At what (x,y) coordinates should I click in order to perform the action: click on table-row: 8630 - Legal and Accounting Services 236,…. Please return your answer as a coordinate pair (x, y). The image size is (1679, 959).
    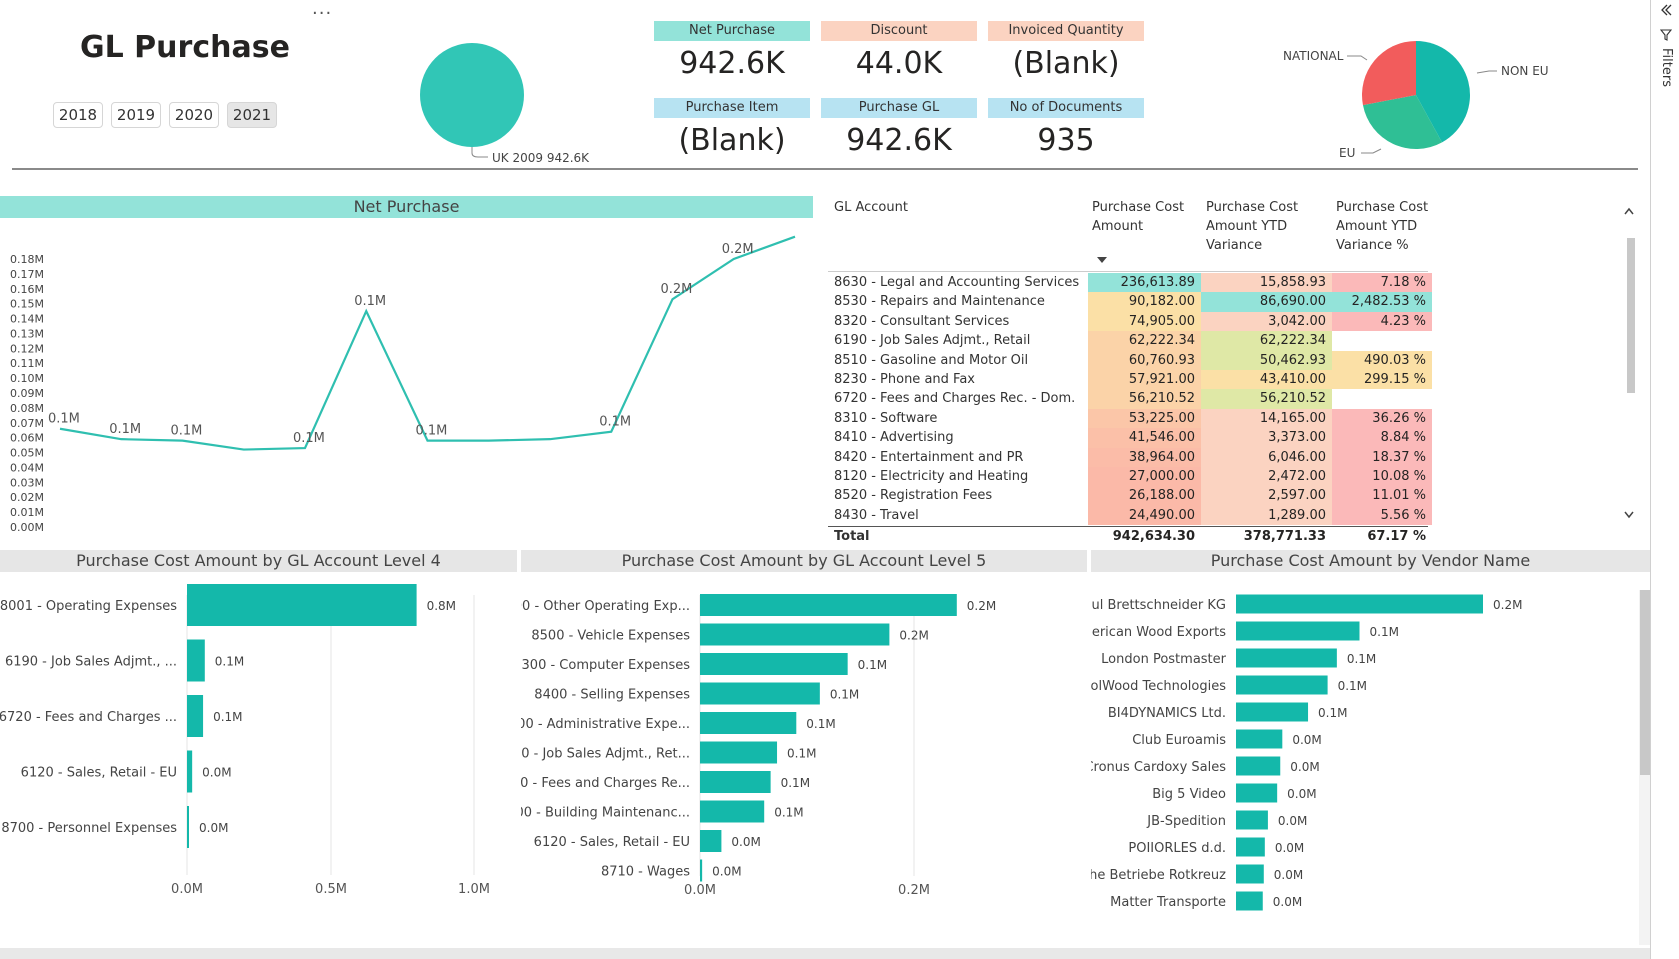
    Looking at the image, I should click on (1130, 283).